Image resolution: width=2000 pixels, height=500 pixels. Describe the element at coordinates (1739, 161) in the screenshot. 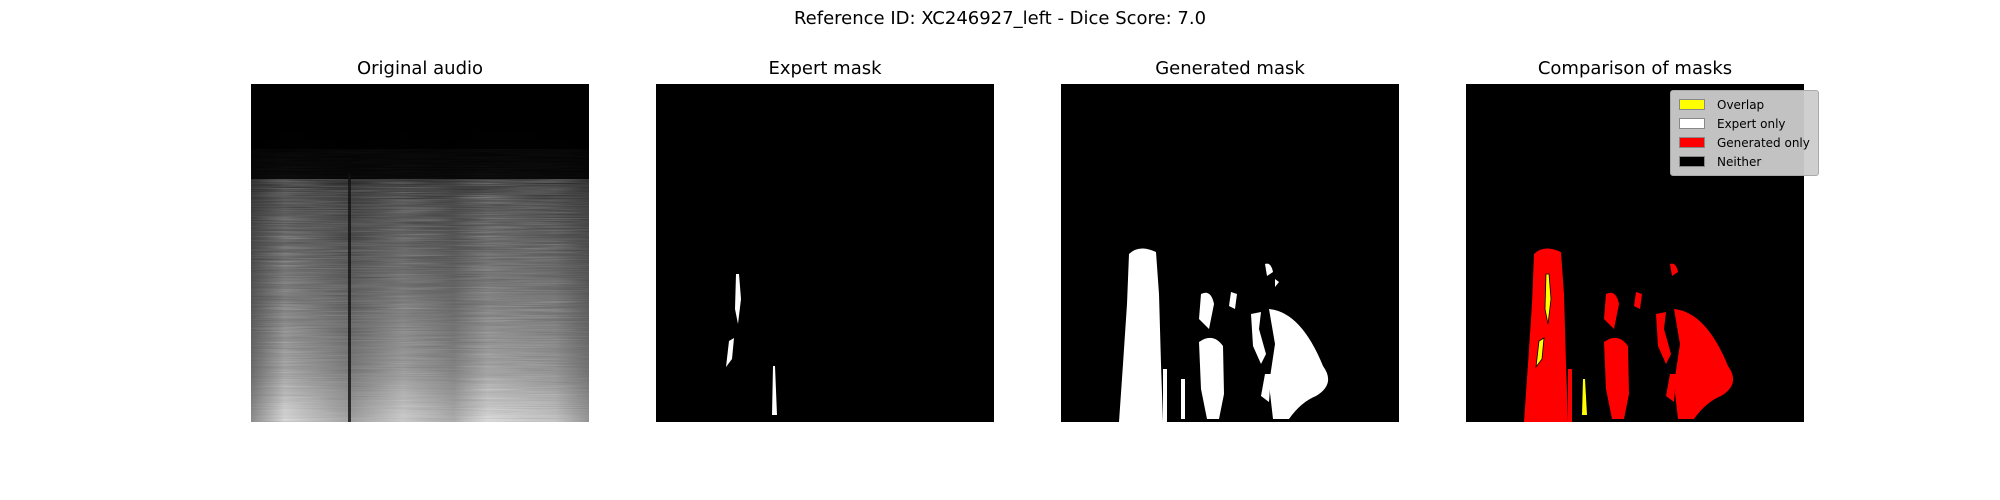

I see `legend-label-neither: Neither` at that location.